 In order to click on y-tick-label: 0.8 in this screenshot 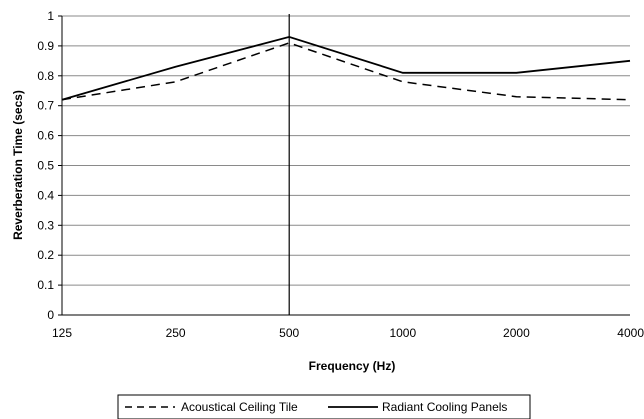, I will do `click(45, 76)`.